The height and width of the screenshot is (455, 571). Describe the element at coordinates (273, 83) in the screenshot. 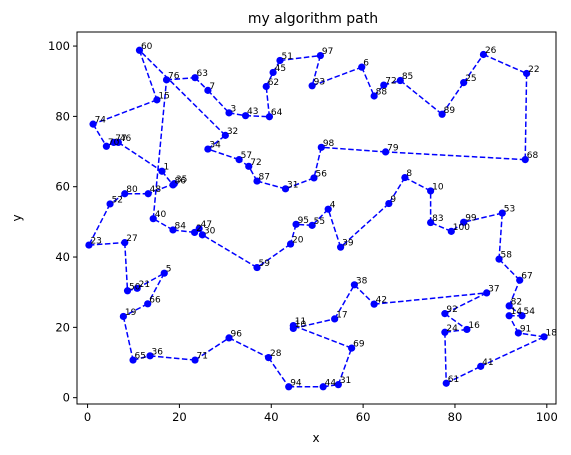

I see `point-label: 62` at that location.